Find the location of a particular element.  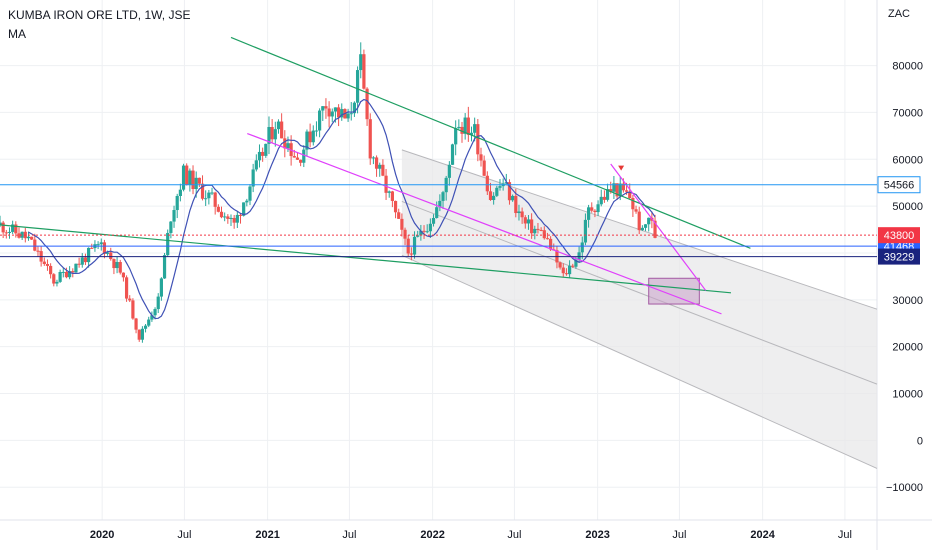

y-tick-label: 0 is located at coordinates (920, 441).